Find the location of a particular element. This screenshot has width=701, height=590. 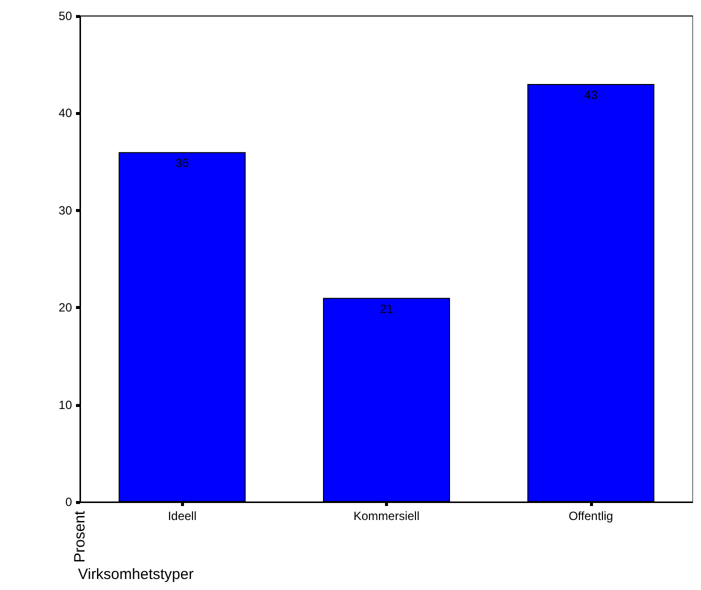

y-tick-label: 0 is located at coordinates (68, 502).